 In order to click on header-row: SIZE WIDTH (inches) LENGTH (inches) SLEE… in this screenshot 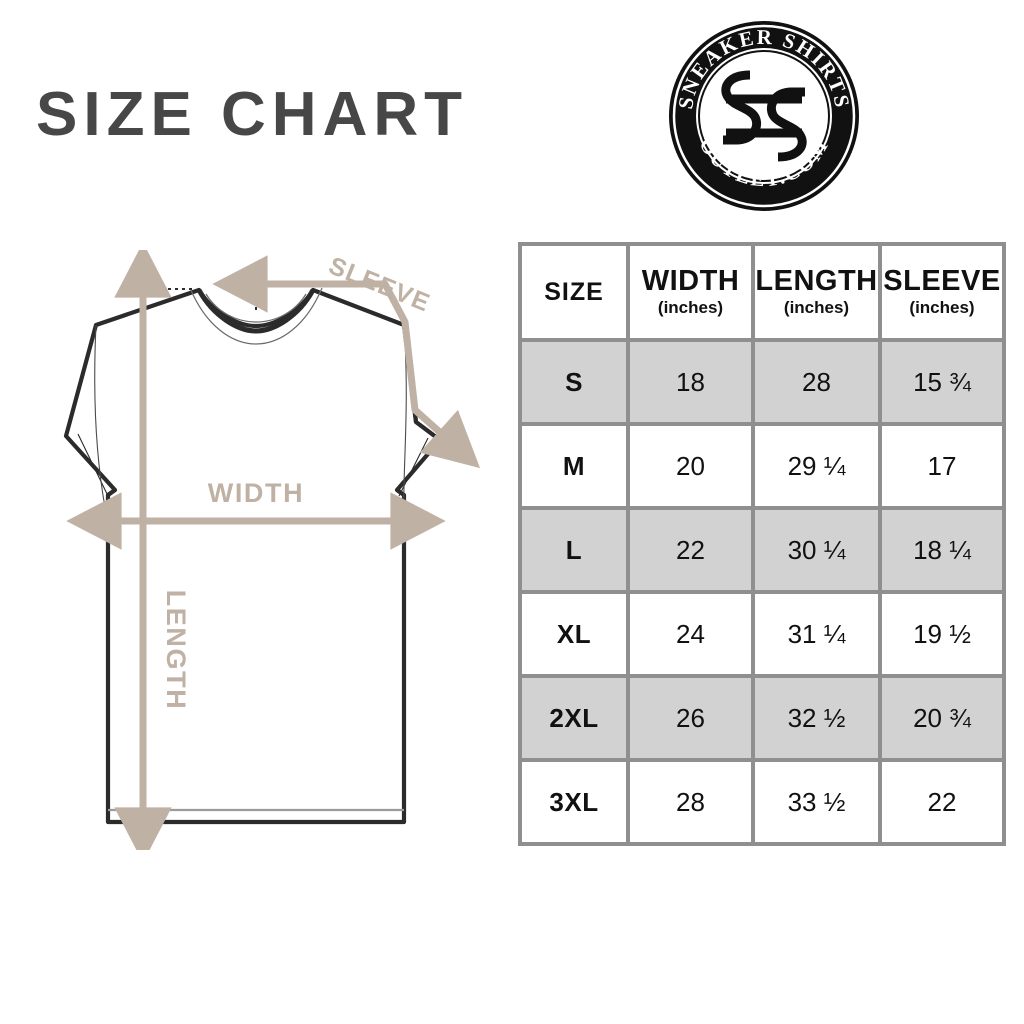, I will do `click(762, 292)`.